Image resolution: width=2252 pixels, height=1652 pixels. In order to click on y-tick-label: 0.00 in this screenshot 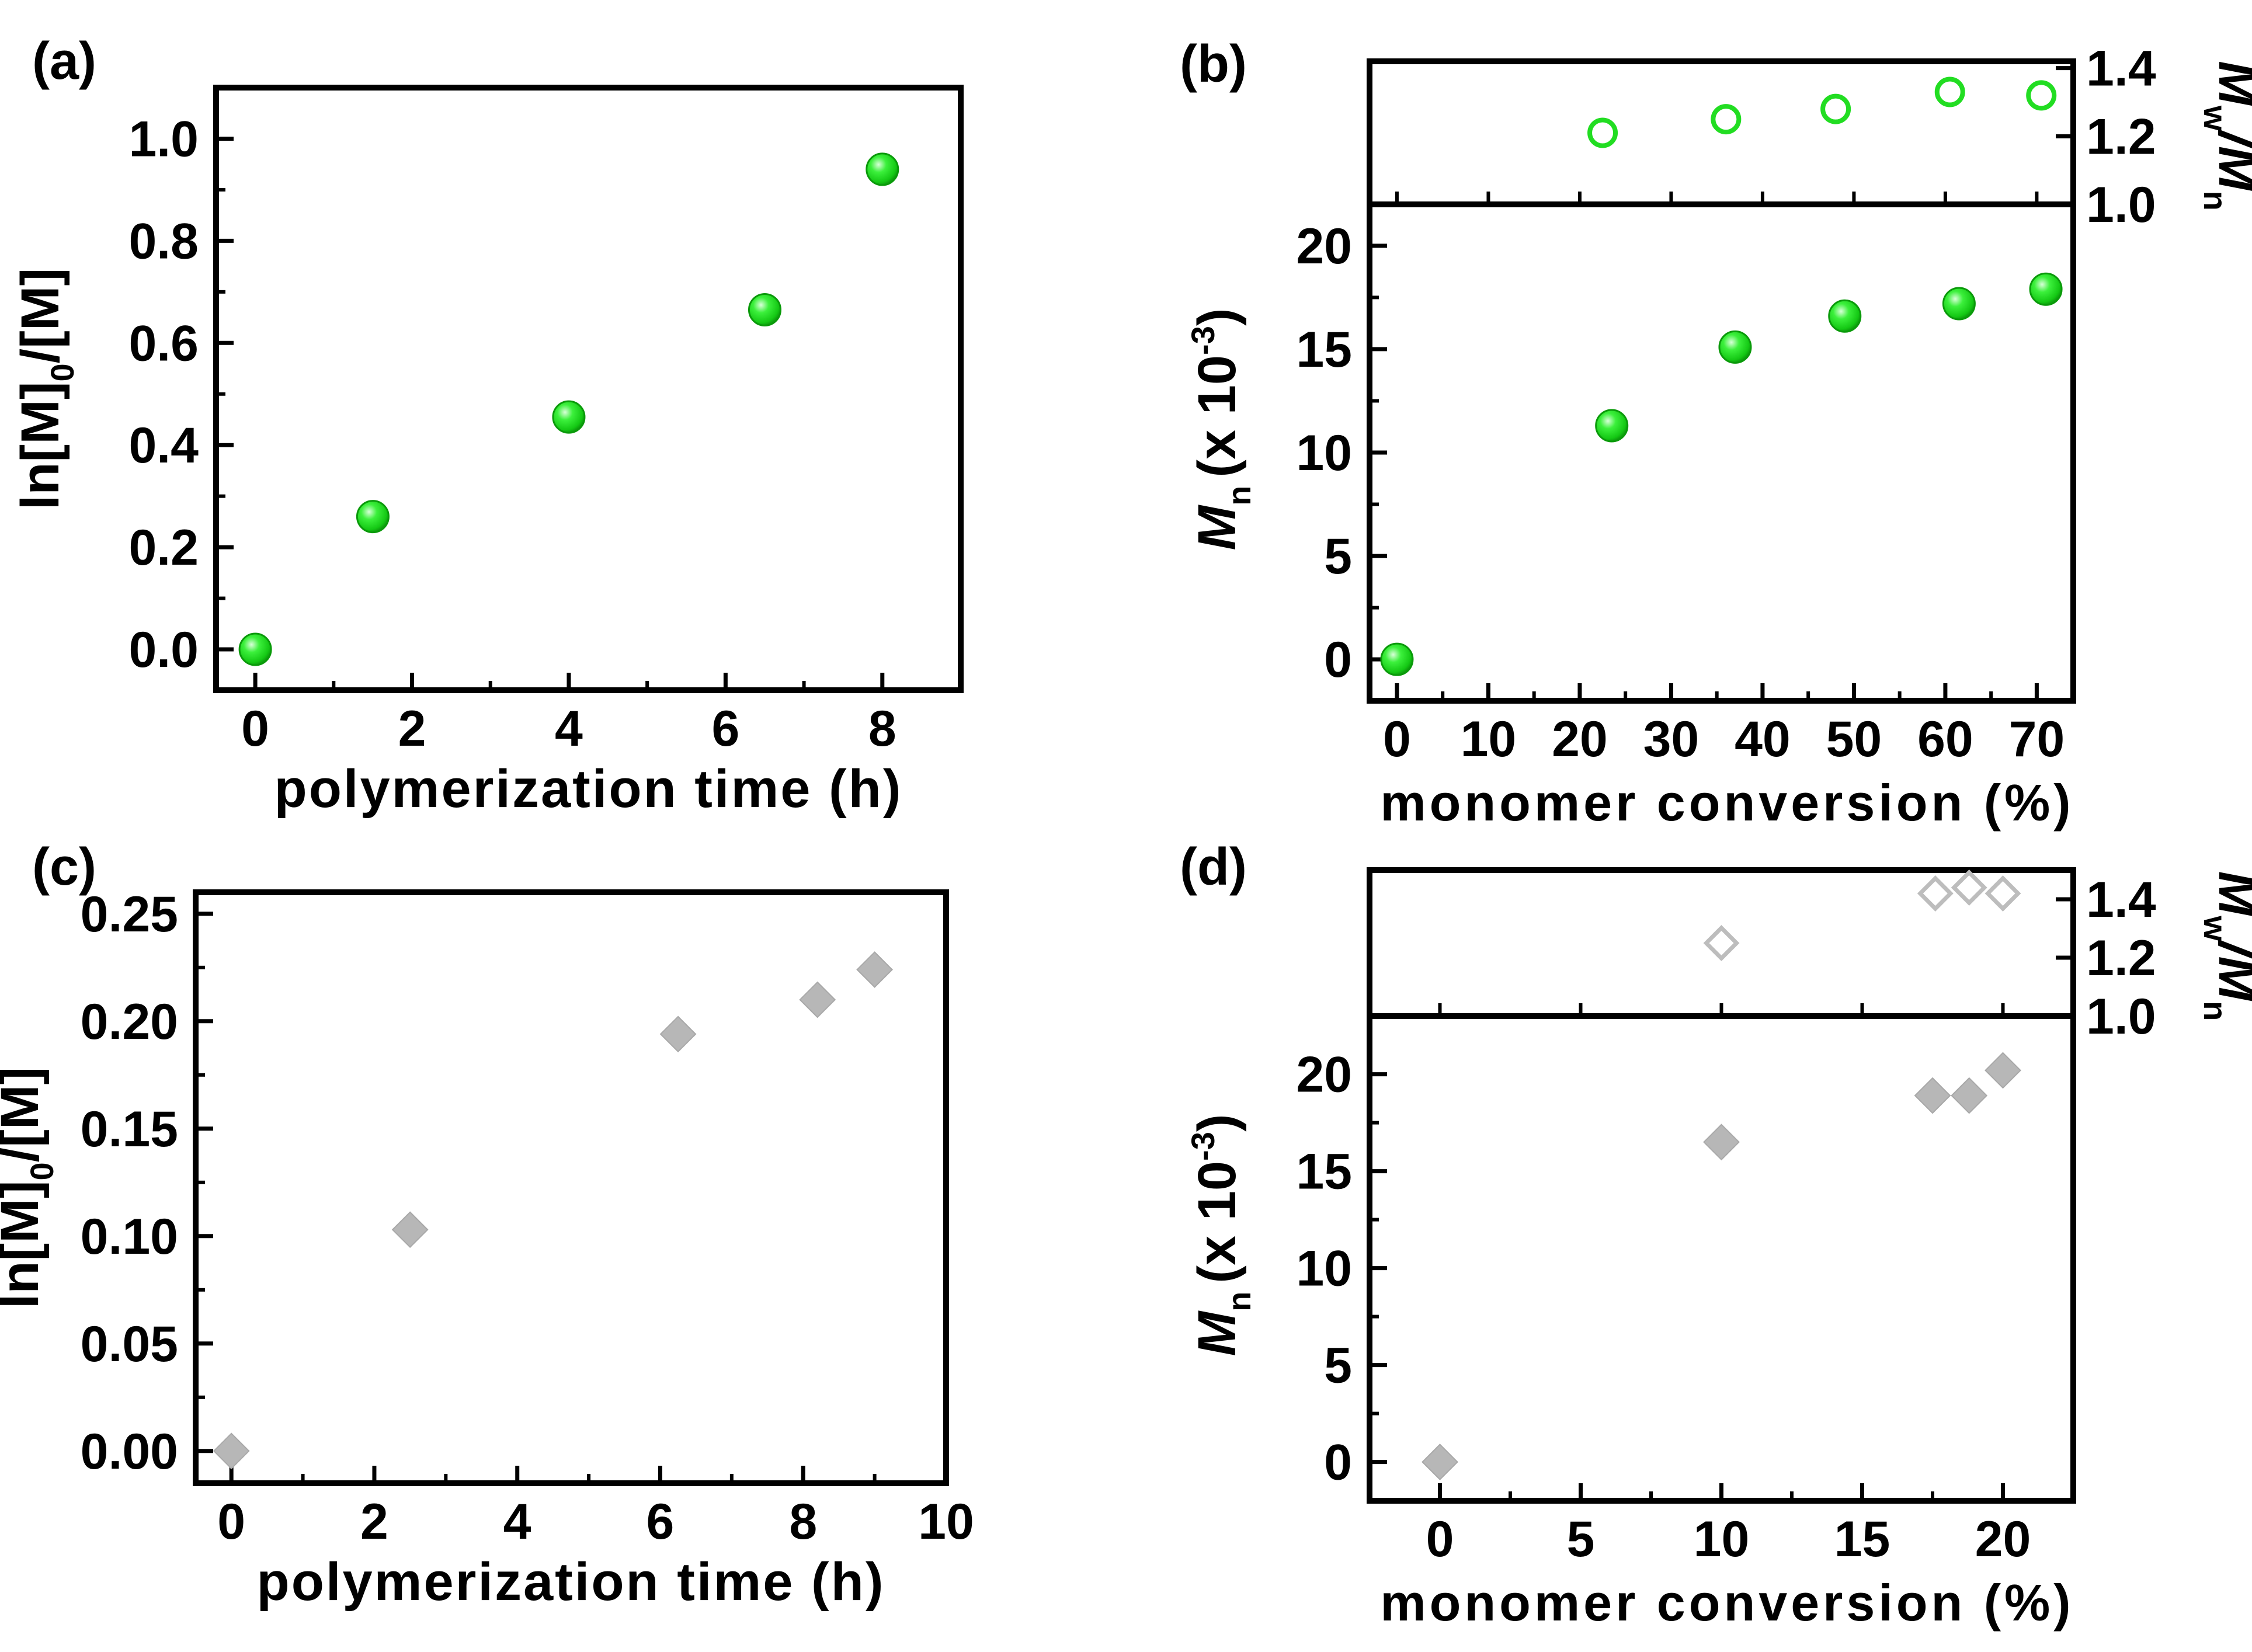, I will do `click(129, 1452)`.